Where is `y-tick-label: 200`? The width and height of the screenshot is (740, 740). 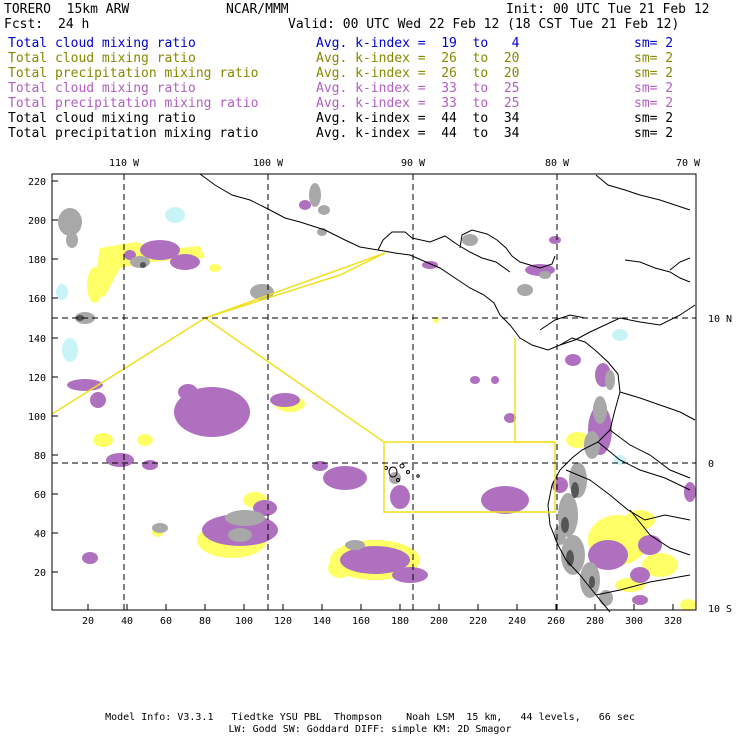 y-tick-label: 200 is located at coordinates (37, 221).